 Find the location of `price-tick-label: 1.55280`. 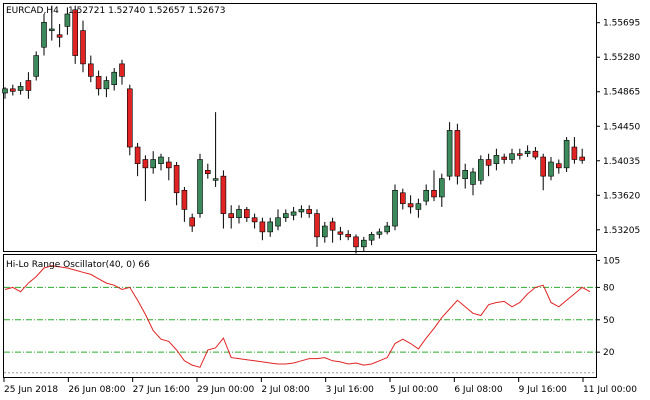

price-tick-label: 1.55280 is located at coordinates (621, 58).